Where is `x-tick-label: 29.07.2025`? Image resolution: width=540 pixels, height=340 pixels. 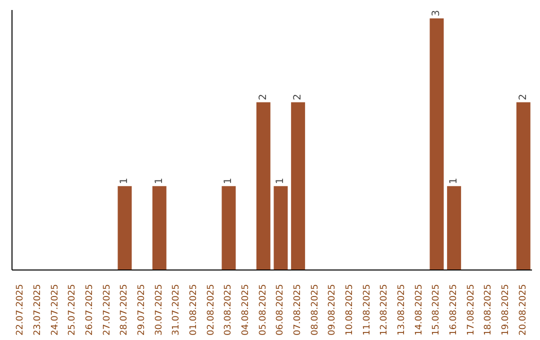 x-tick-label: 29.07.2025 is located at coordinates (142, 310).